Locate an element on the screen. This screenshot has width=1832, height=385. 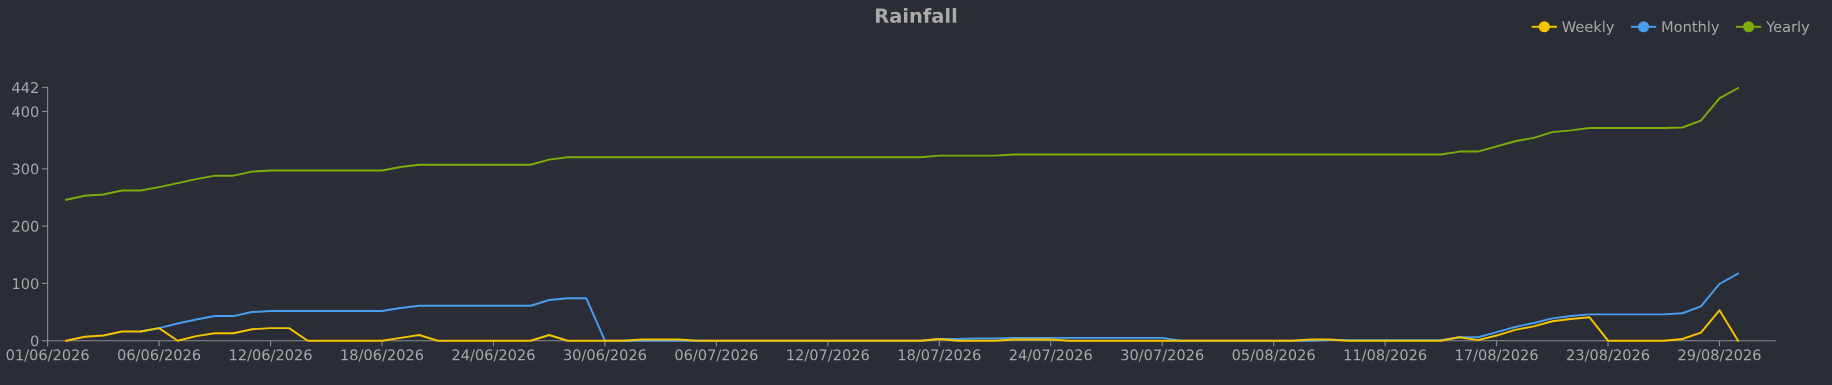
y-tick-label: 100 is located at coordinates (26, 284).